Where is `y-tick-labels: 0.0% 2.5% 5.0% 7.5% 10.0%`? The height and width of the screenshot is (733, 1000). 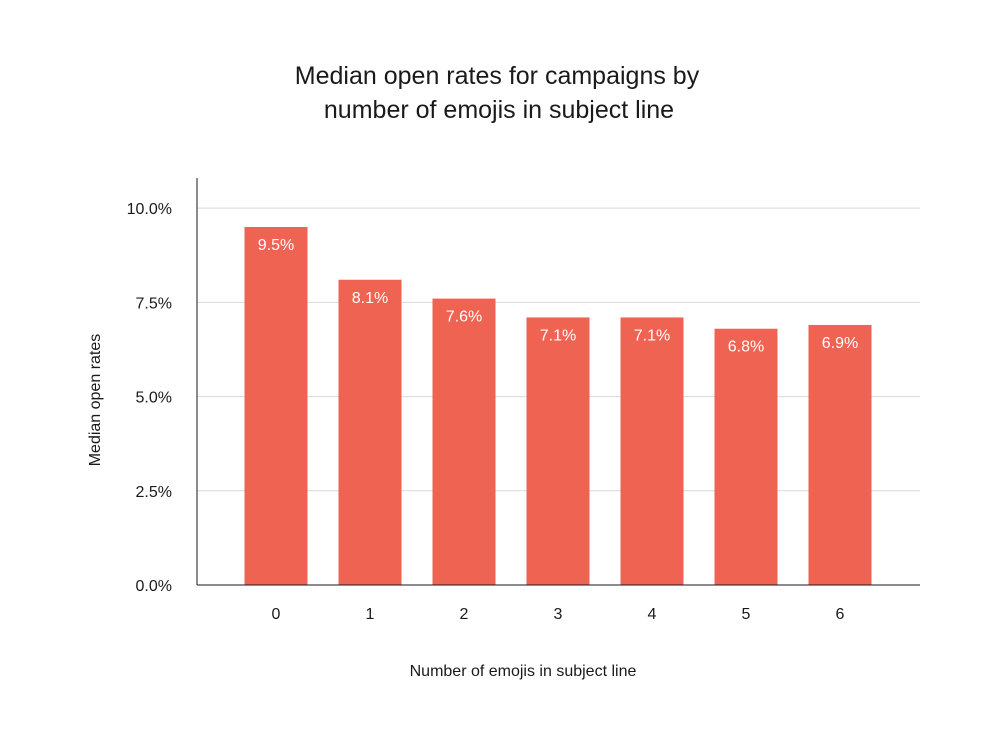 y-tick-labels: 0.0% 2.5% 5.0% 7.5% 10.0% is located at coordinates (149, 398).